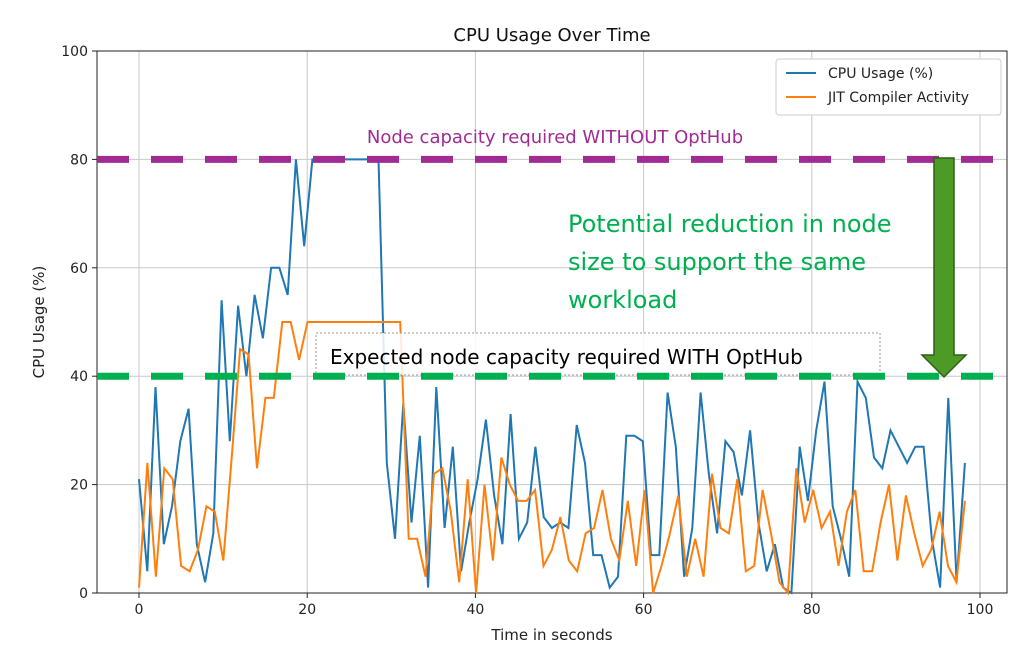 Image resolution: width=1024 pixels, height=670 pixels. Describe the element at coordinates (812, 610) in the screenshot. I see `x-tick-label: 80` at that location.